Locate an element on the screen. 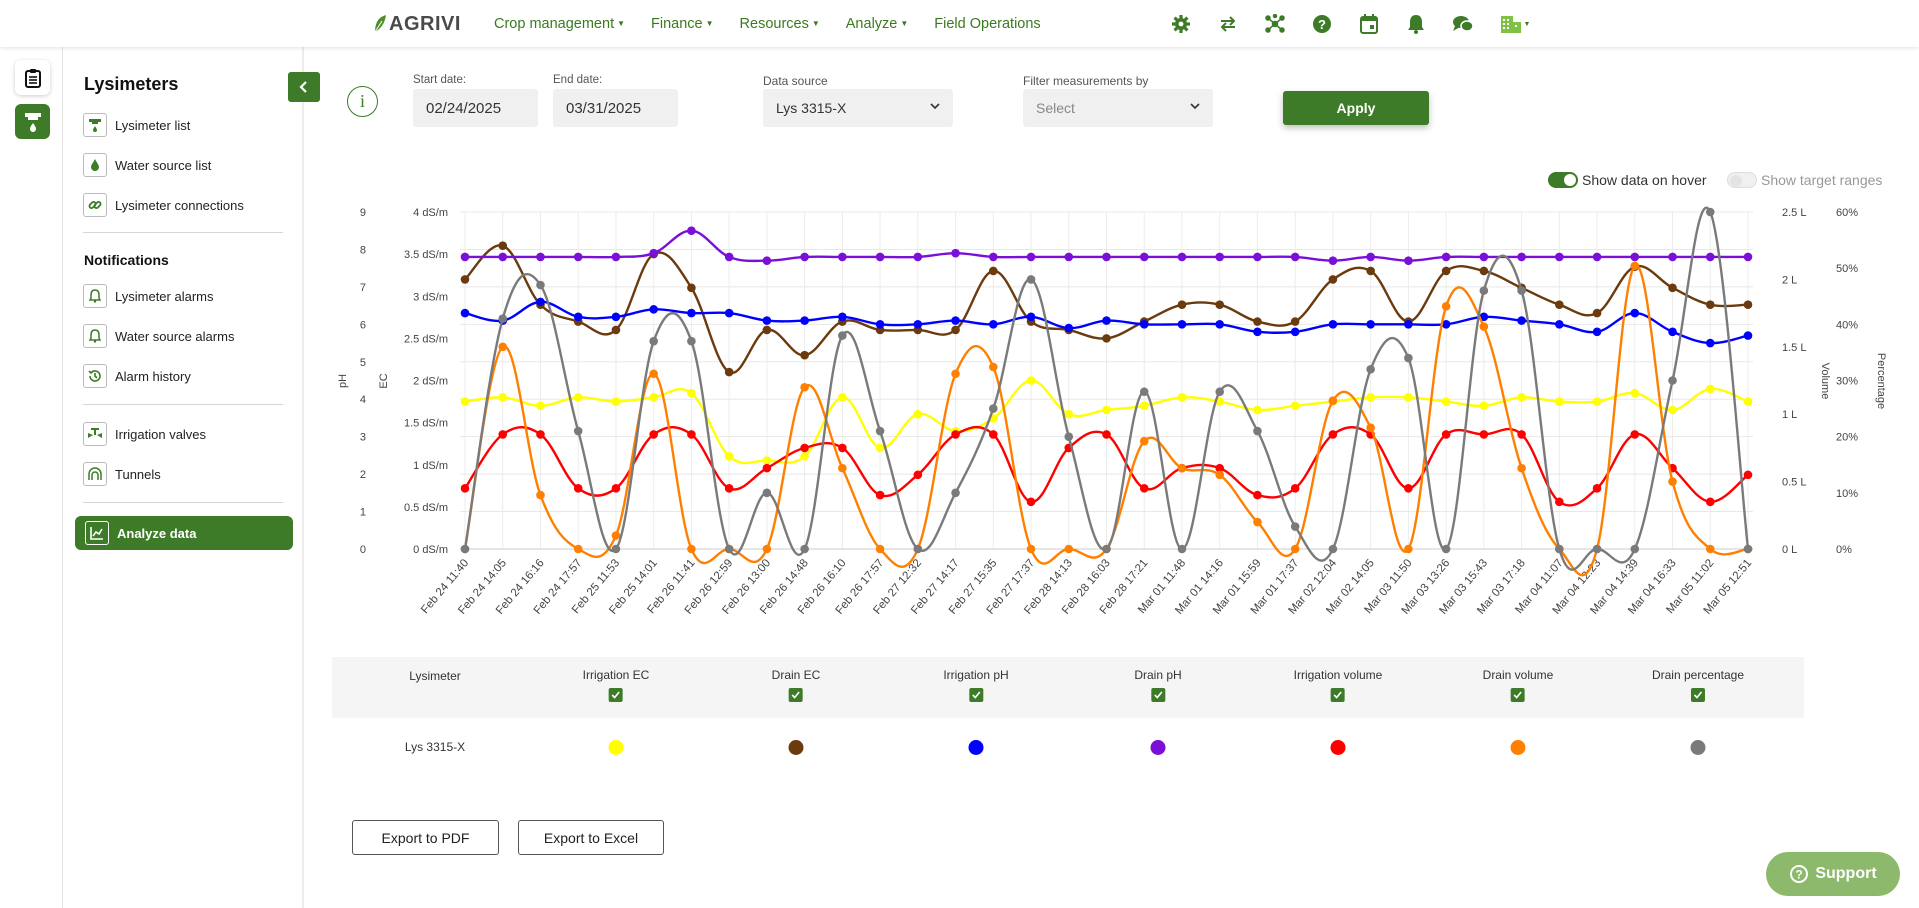 The width and height of the screenshot is (1919, 908). series-color-dot is located at coordinates (1518, 747).